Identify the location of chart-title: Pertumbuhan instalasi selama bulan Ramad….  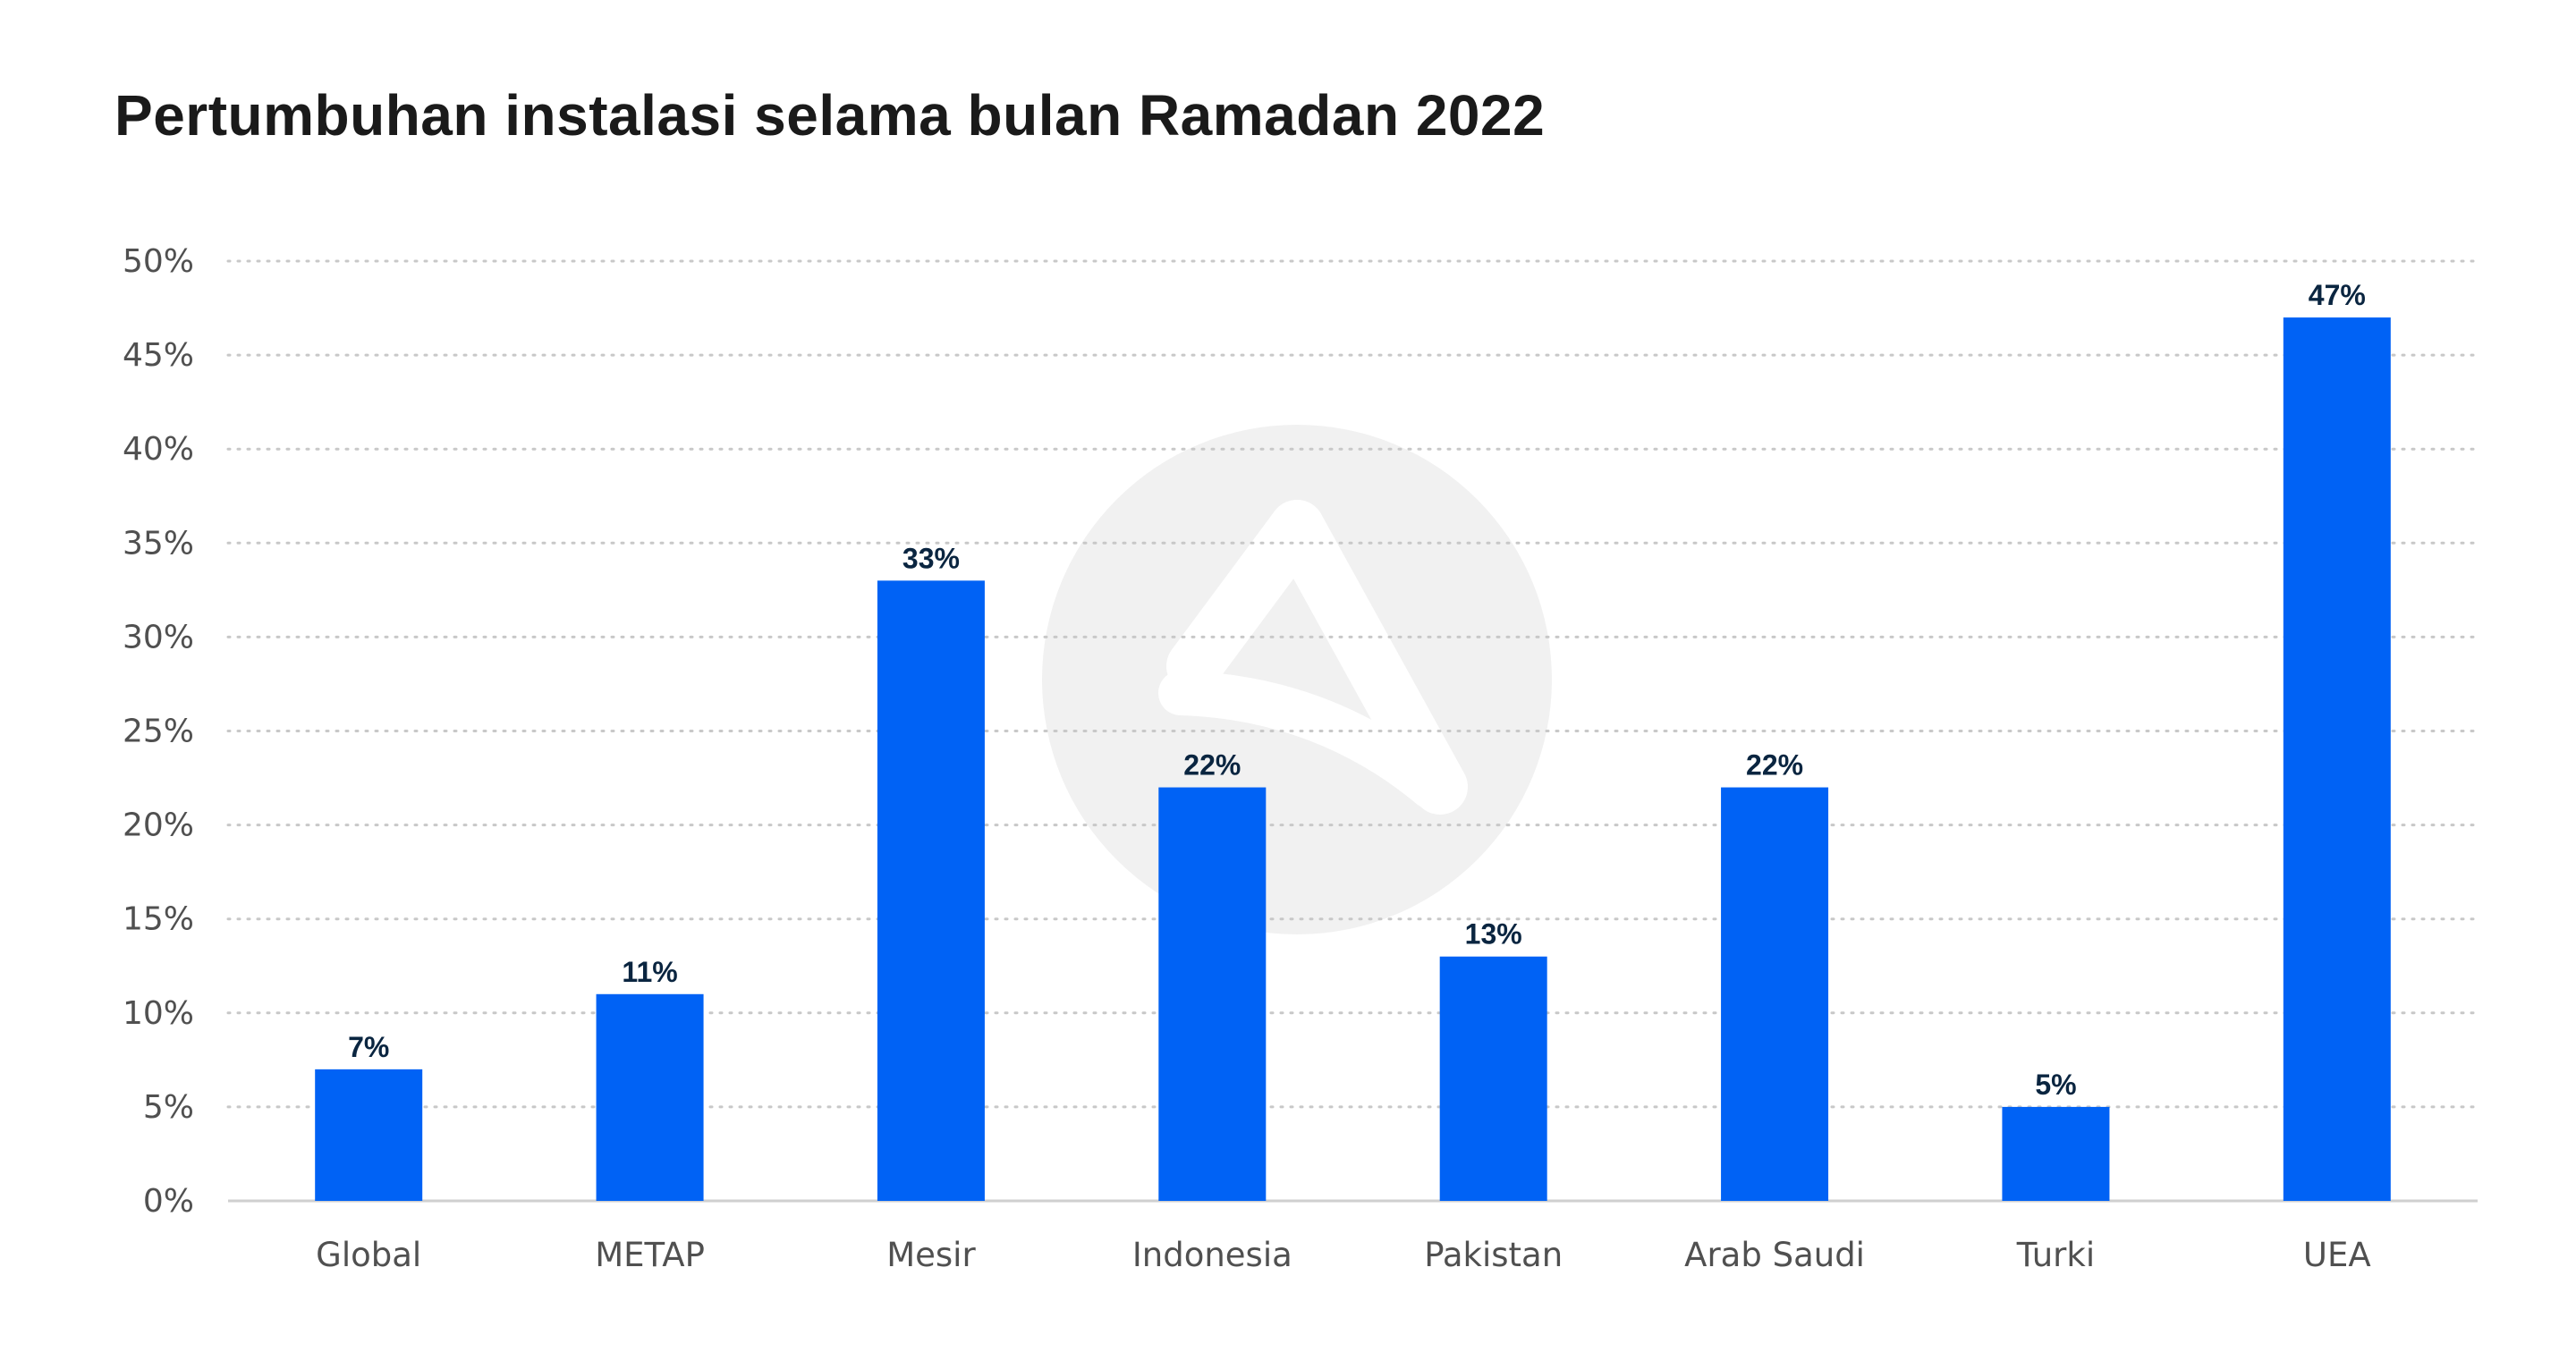
(830, 115).